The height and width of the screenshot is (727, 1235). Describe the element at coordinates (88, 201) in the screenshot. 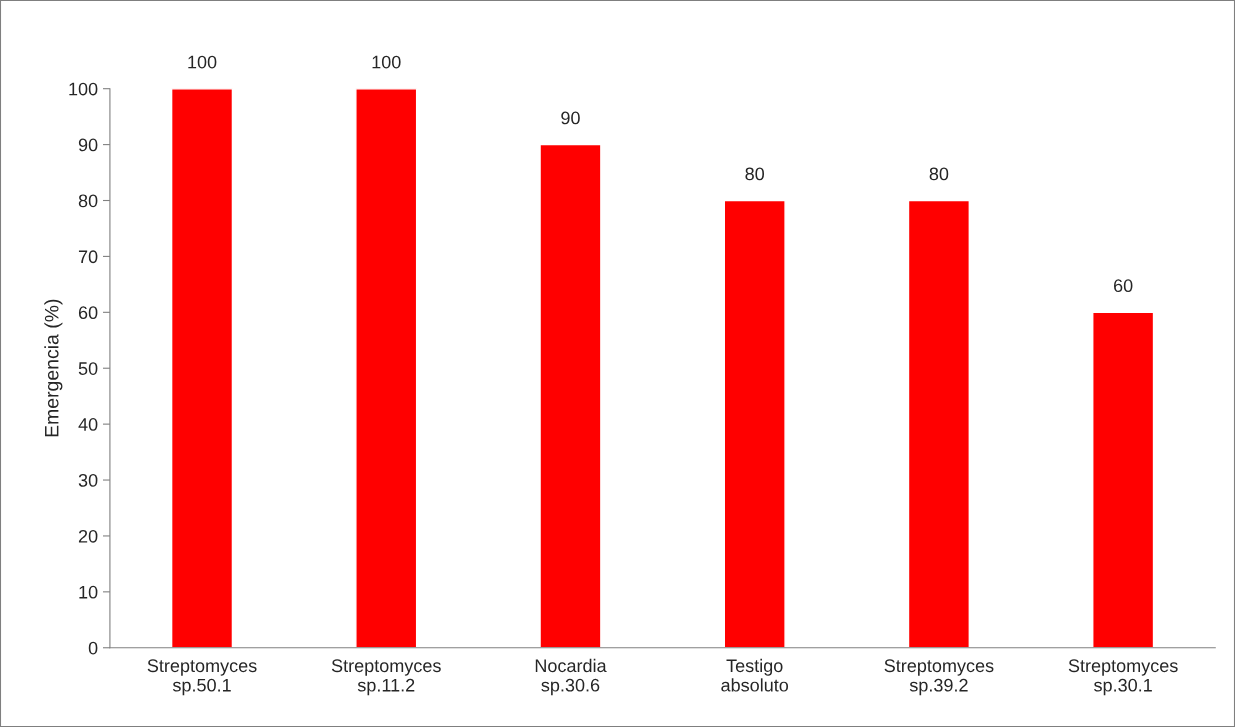

I see `y-tick-label: 80` at that location.